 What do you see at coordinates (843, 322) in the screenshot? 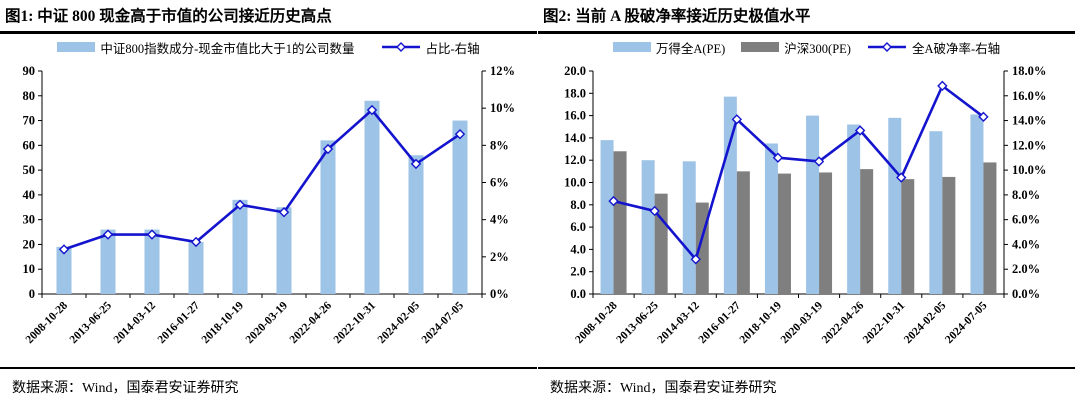
I see `x-axis-label: 2022-04-26` at bounding box center [843, 322].